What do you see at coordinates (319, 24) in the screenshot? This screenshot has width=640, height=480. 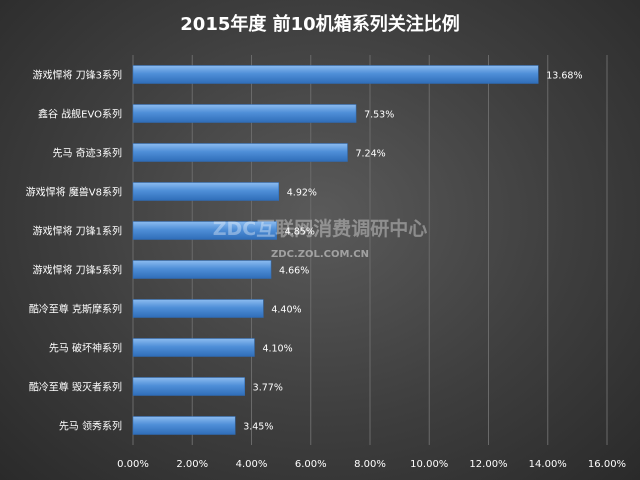 I see `chart-title: 2015年度 前10机箱系列关注比例` at bounding box center [319, 24].